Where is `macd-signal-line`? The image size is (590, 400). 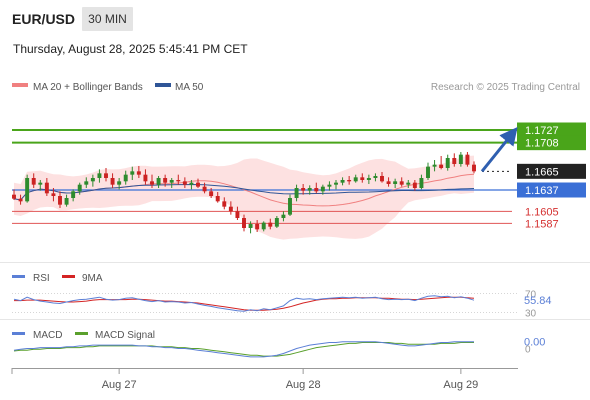
macd-signal-line is located at coordinates (243, 349).